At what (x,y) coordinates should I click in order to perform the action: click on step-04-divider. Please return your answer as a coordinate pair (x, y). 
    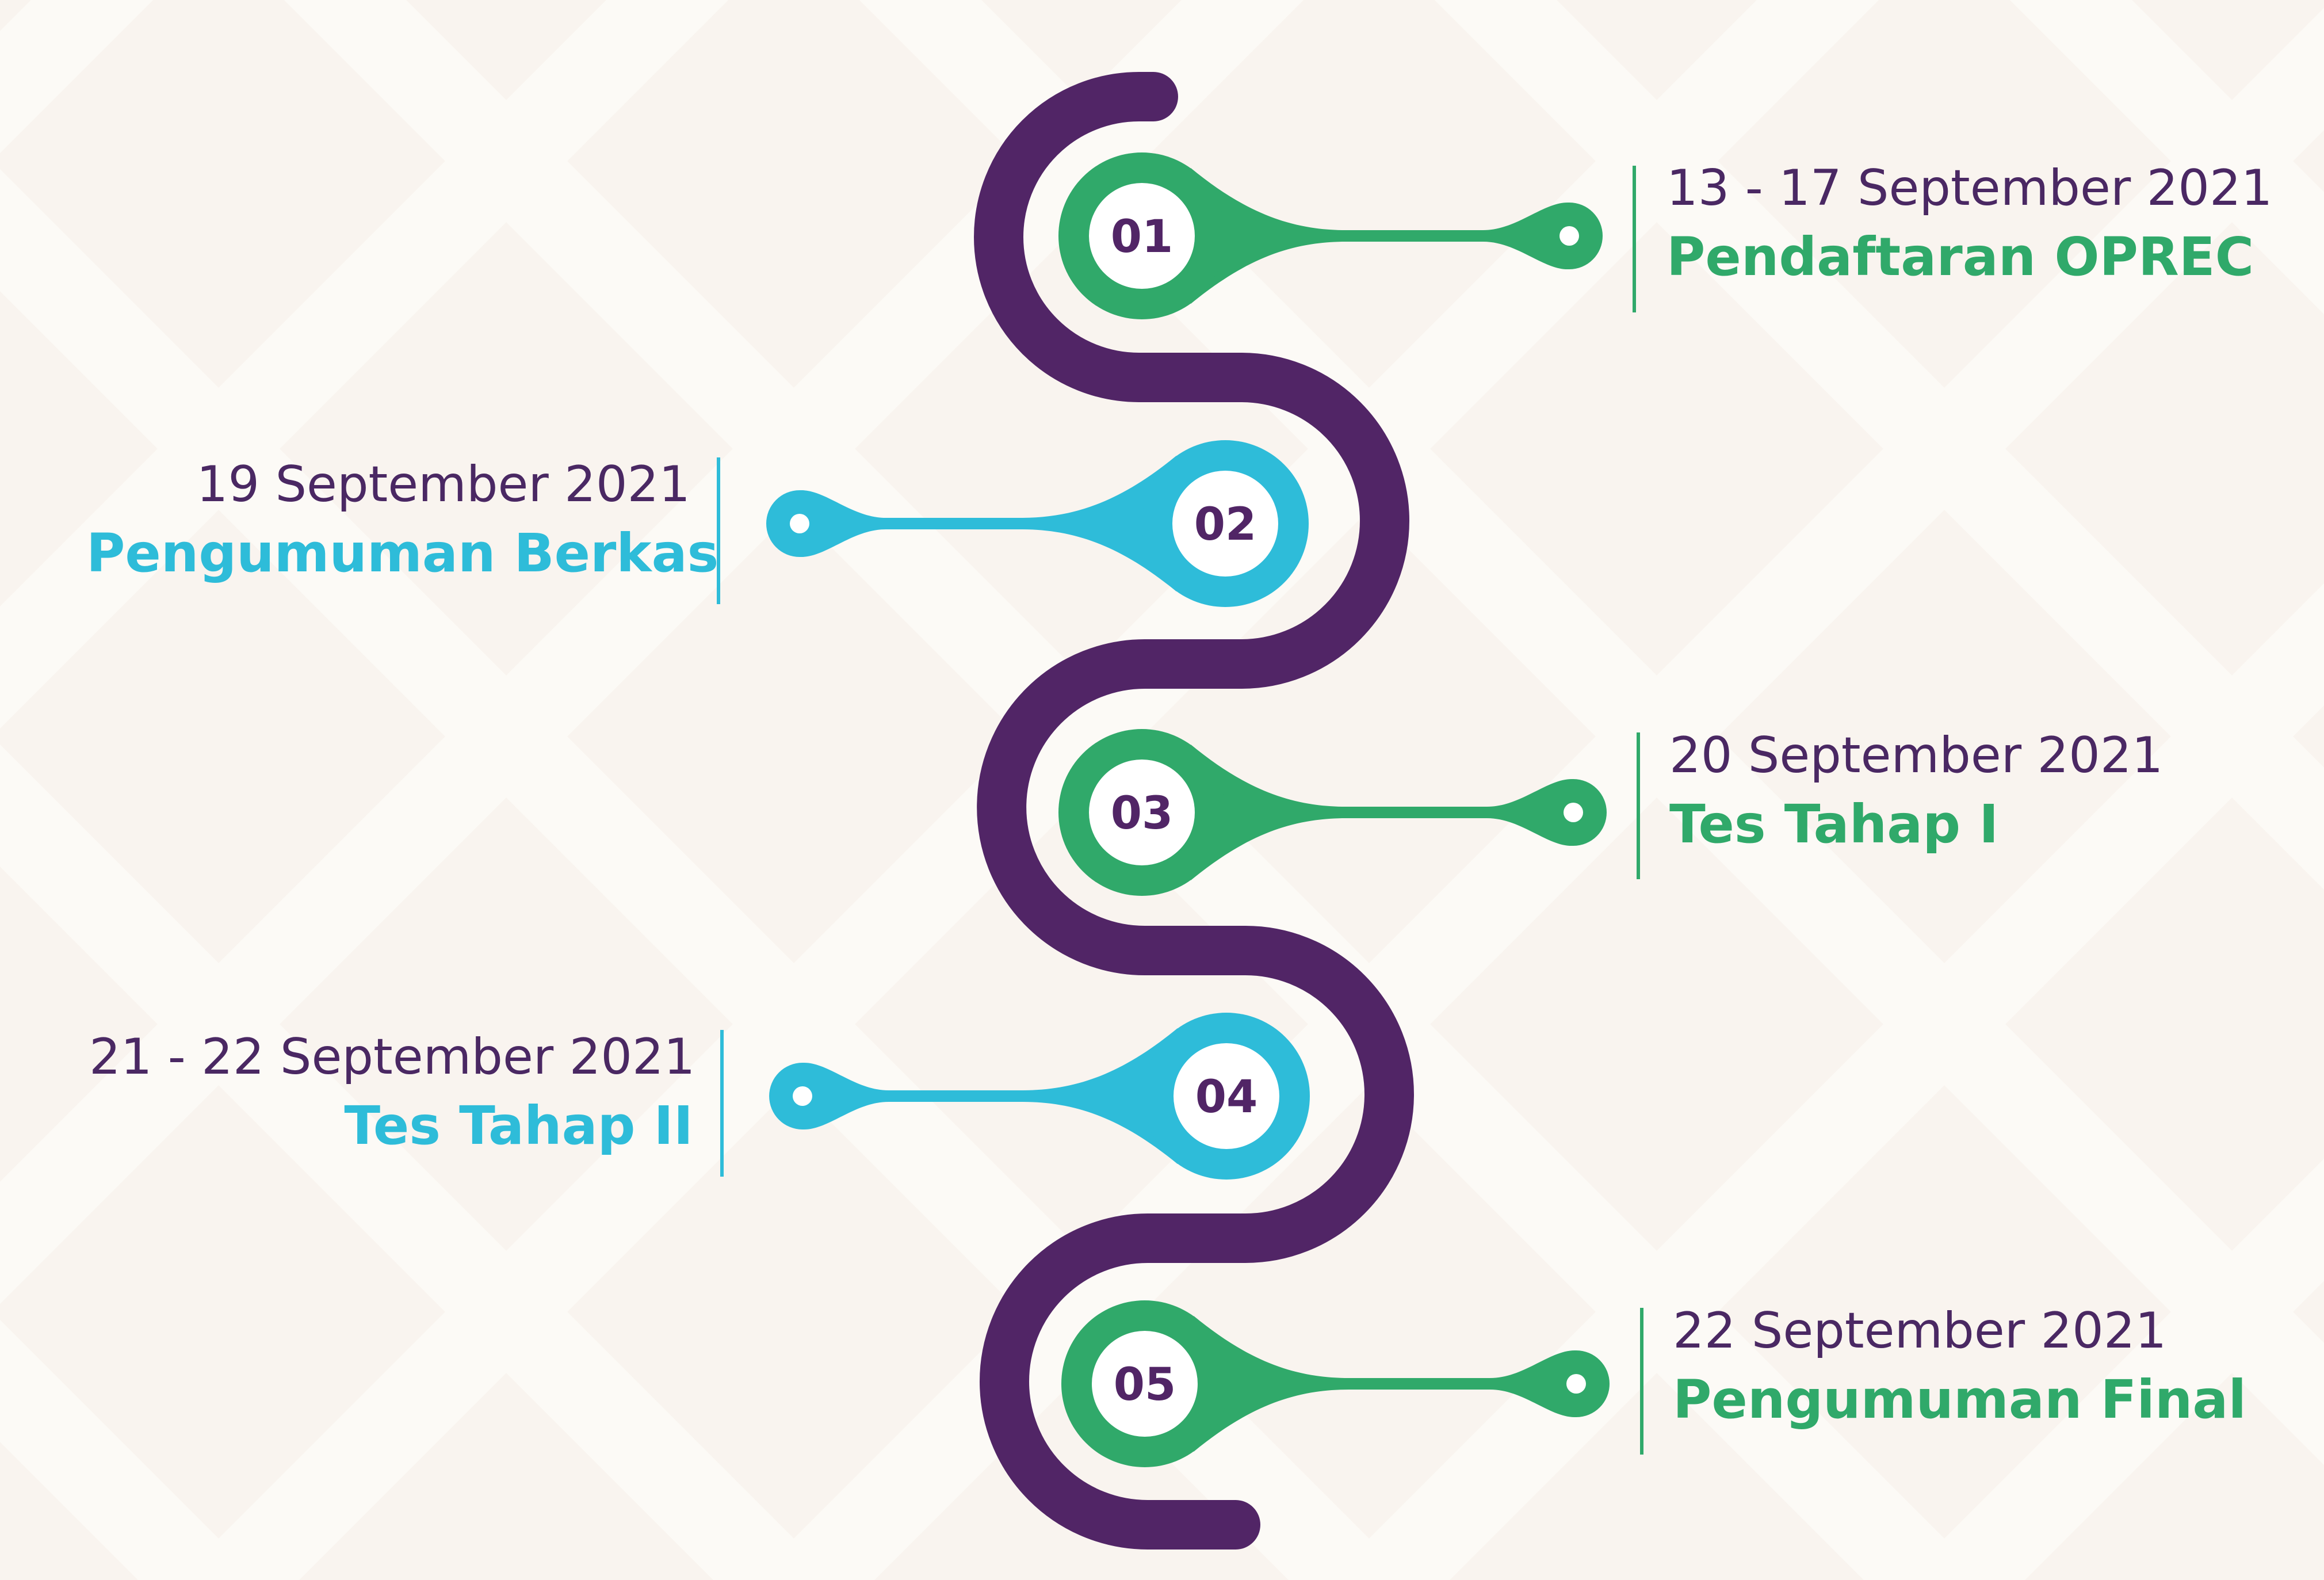
    Looking at the image, I should click on (722, 1103).